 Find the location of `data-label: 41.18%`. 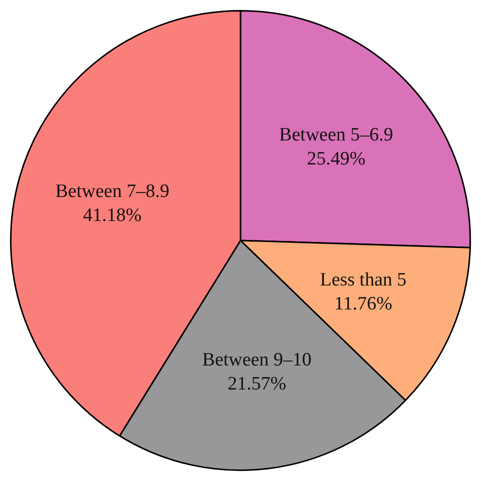

data-label: 41.18% is located at coordinates (112, 215).